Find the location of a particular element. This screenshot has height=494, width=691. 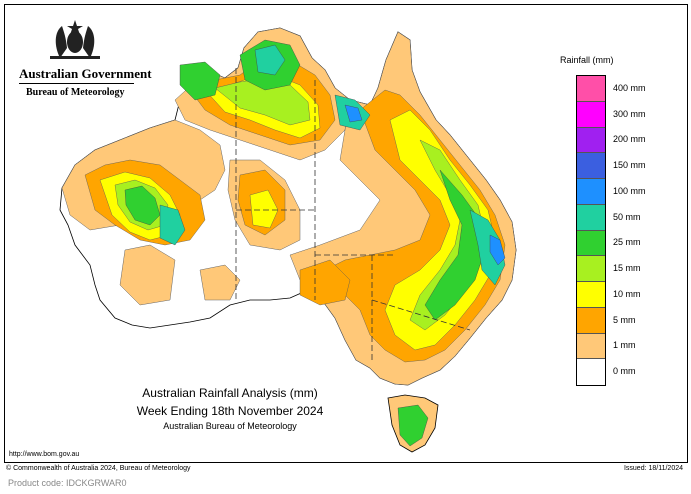

map-period: Week Ending 18th November 2024 is located at coordinates (230, 411).